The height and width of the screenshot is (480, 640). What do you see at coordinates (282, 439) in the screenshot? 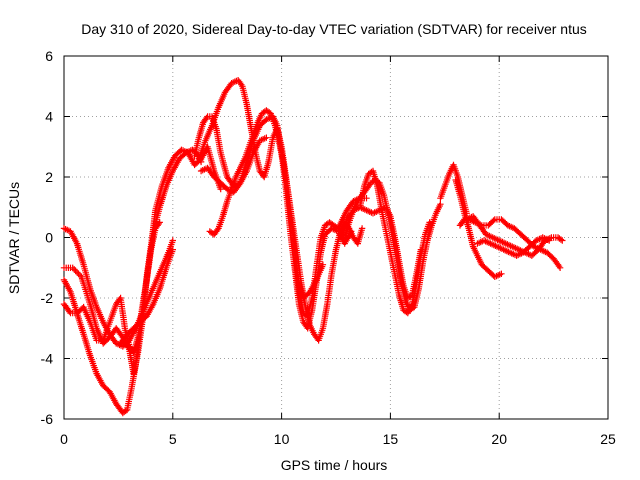
I see `x-tick-label: 10` at bounding box center [282, 439].